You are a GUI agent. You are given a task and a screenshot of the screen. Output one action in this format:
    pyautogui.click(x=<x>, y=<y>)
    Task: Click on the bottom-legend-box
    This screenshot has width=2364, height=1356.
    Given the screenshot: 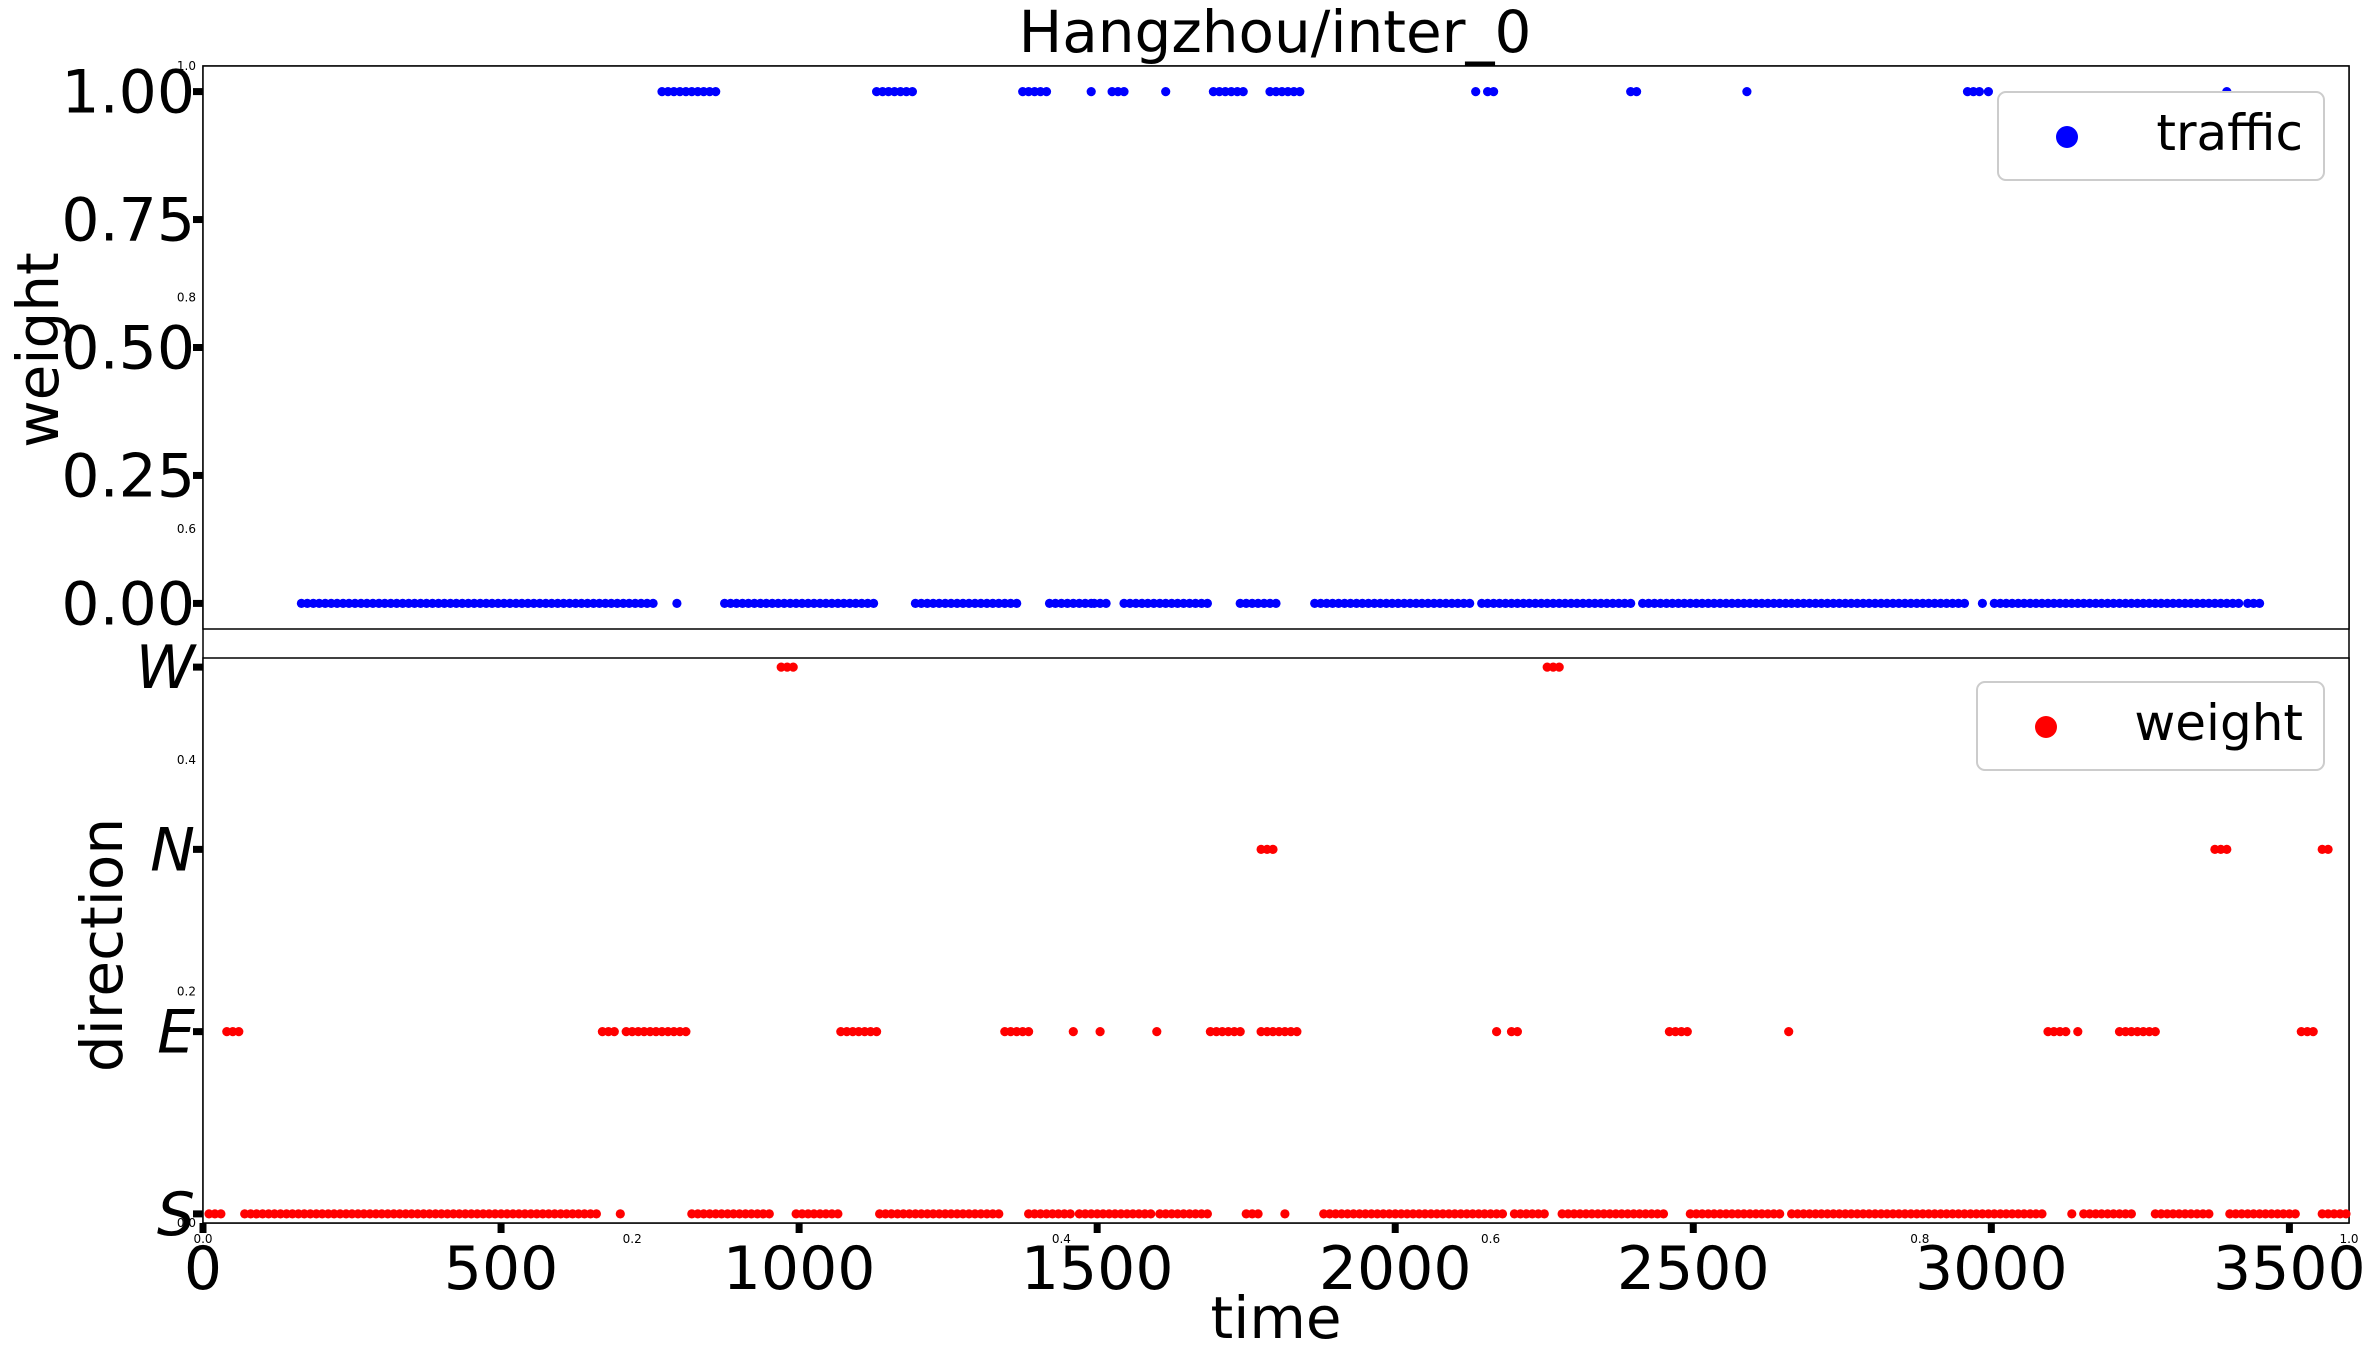 What is the action you would take?
    pyautogui.click(x=2150, y=726)
    